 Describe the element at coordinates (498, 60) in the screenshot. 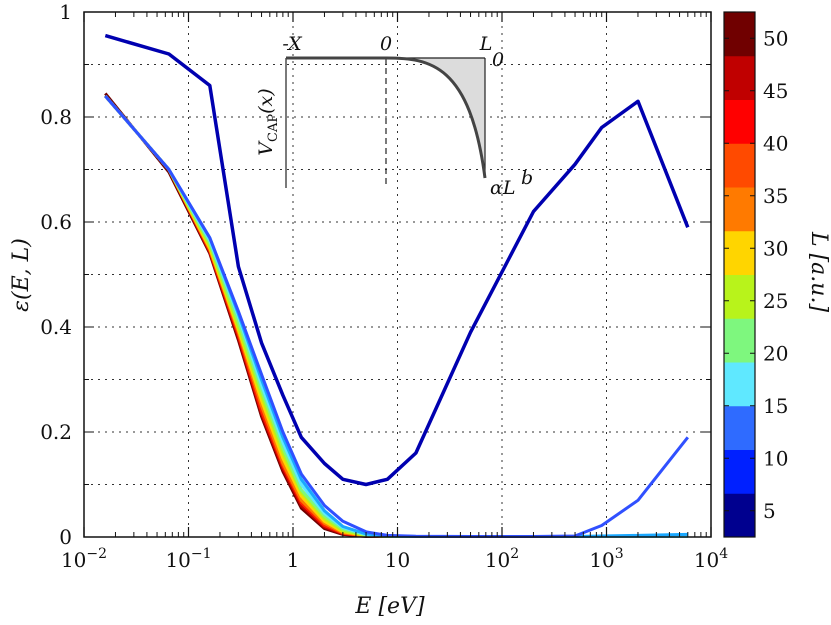

I see `inset-zero-right-label: 0` at that location.